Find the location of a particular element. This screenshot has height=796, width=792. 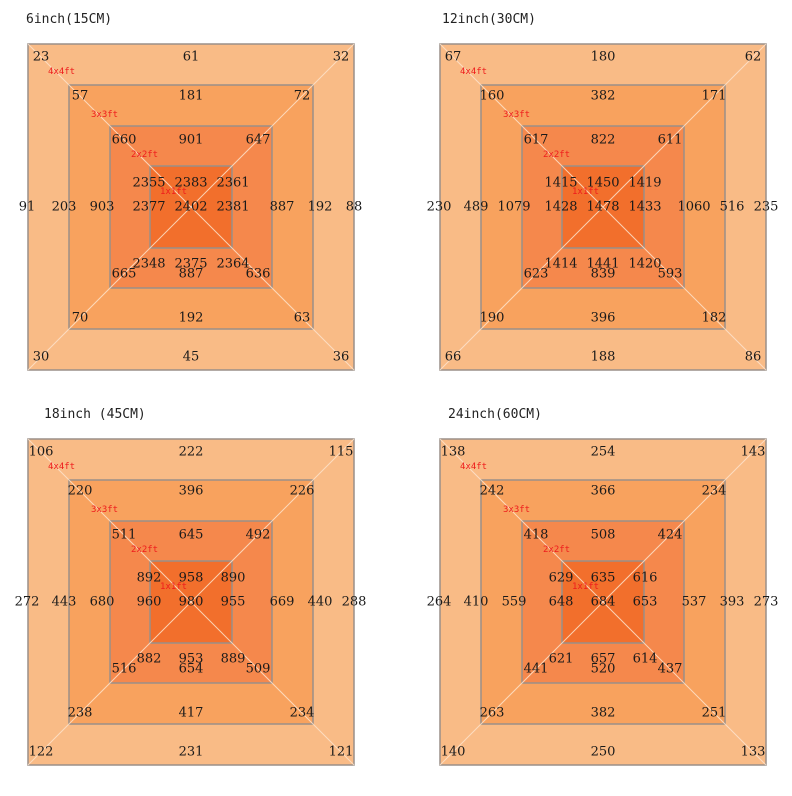

zone-4x4ft-reading-bottom-right: 36 is located at coordinates (341, 357).